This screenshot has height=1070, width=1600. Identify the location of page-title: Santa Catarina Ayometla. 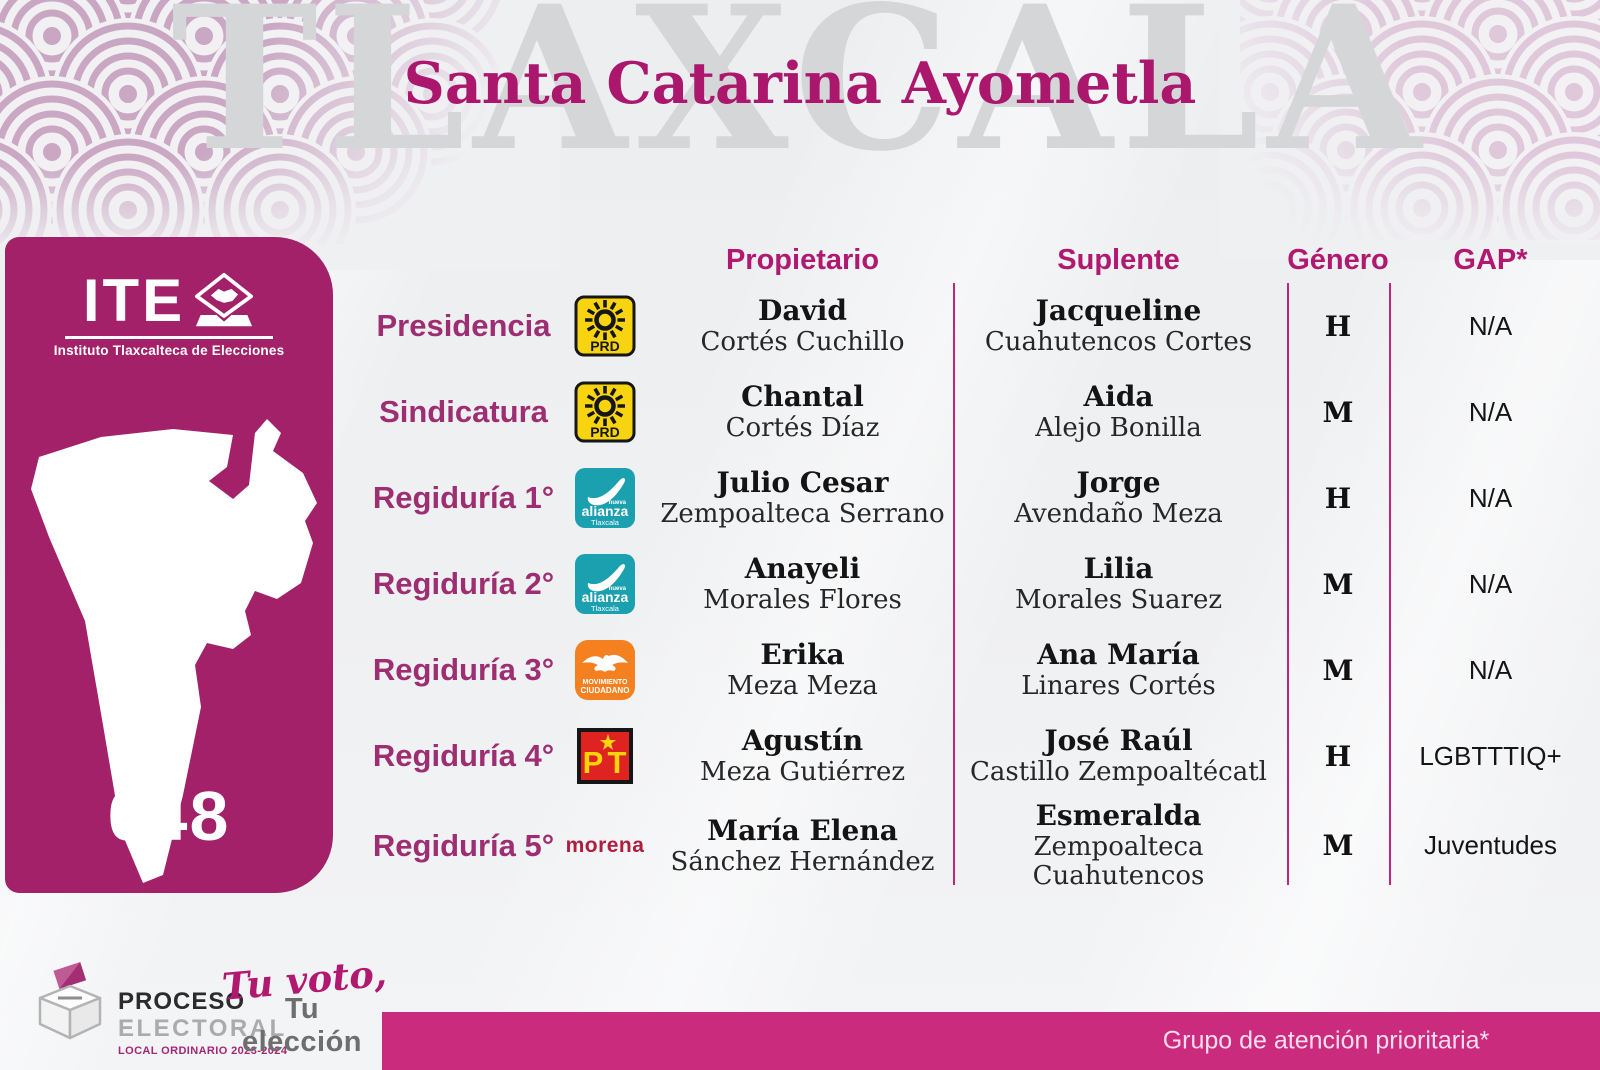
(800, 83).